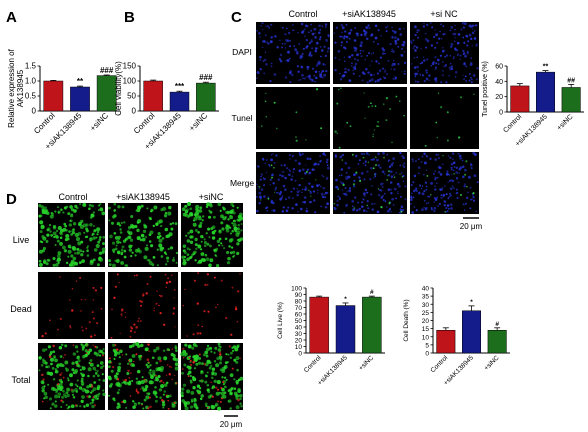  I want to click on panel-d-scale-label: 20 μm, so click(231, 424).